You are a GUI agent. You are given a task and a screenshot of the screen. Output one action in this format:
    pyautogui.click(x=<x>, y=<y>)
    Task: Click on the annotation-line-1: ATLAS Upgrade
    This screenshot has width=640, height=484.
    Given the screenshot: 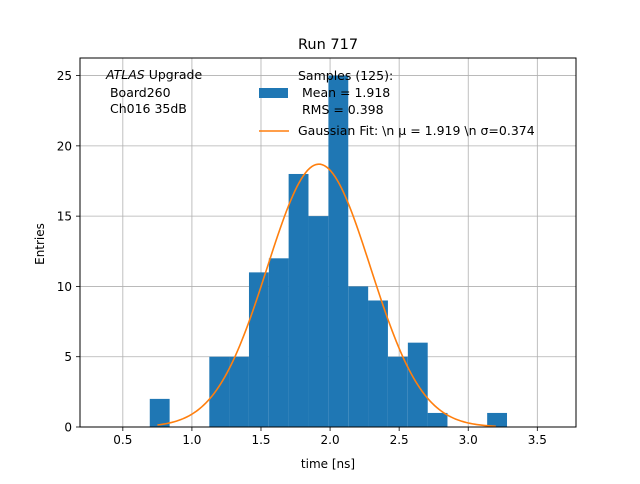 What is the action you would take?
    pyautogui.click(x=153, y=74)
    